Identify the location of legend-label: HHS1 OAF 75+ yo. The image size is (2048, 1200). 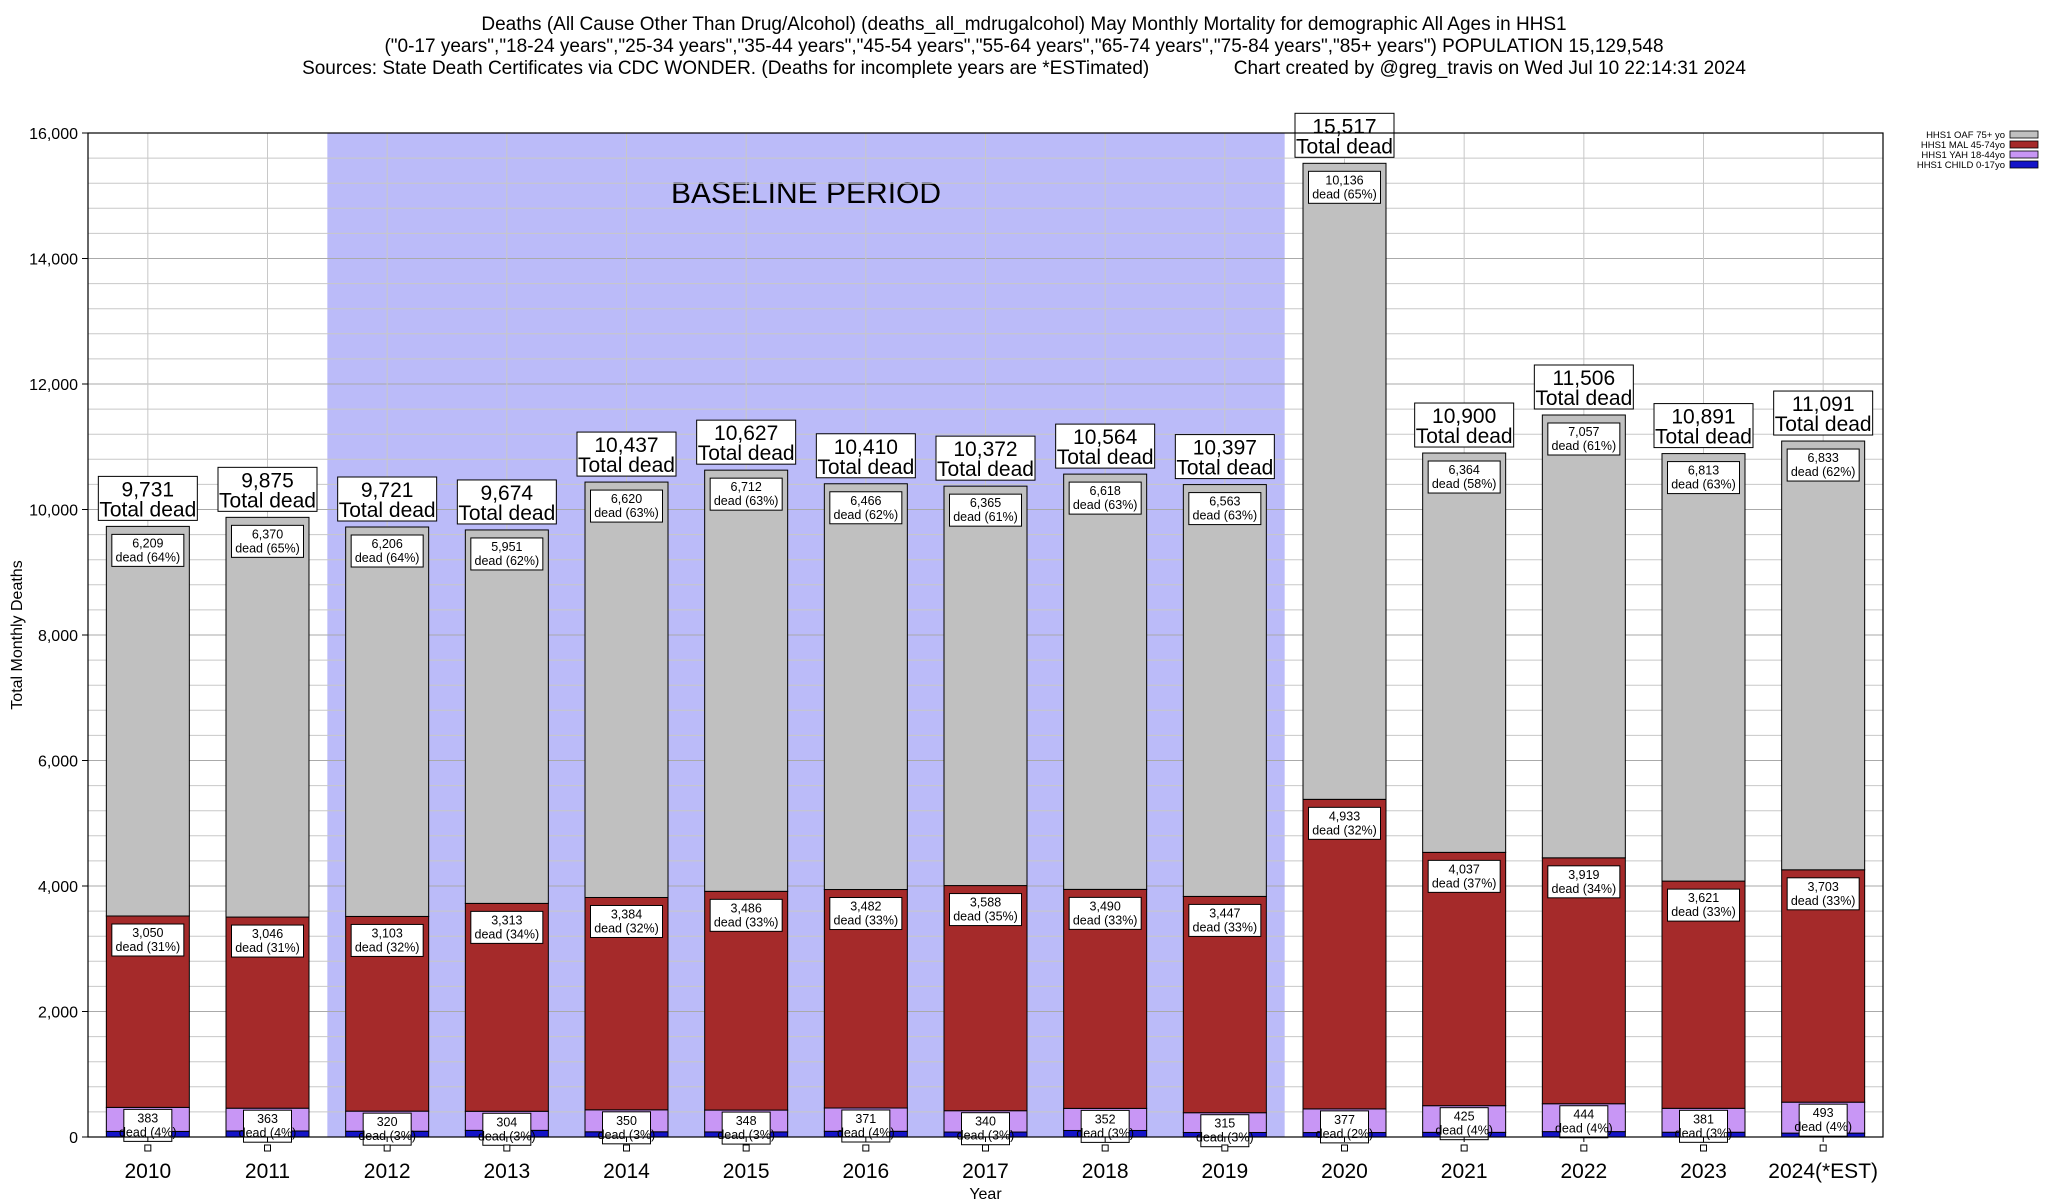
(1965, 135).